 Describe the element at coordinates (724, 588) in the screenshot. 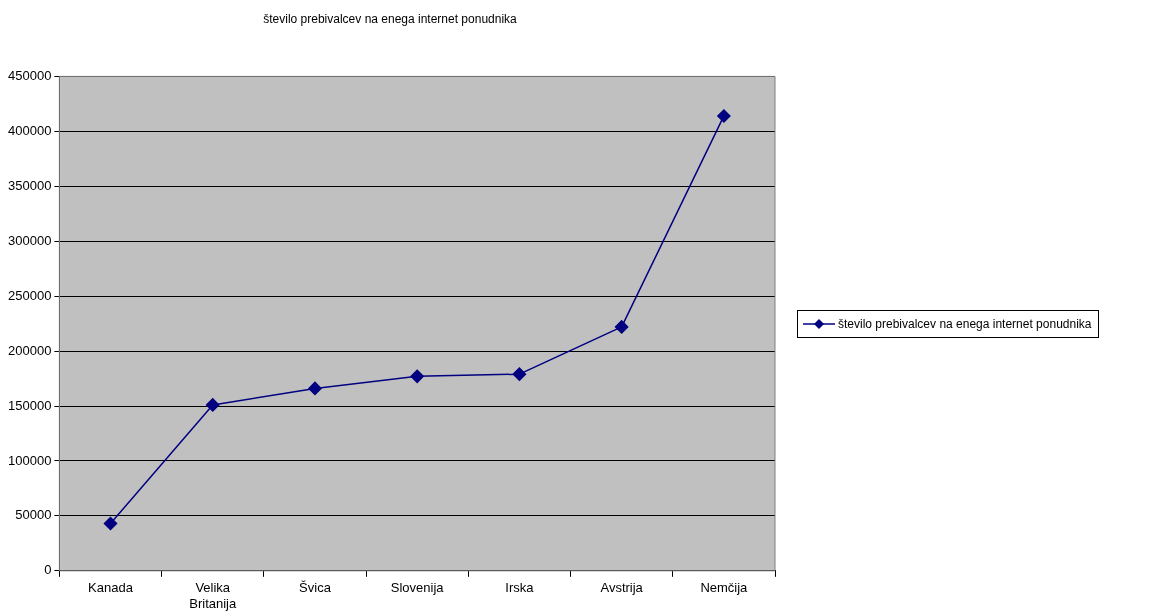

I see `x-tick-label: Nemčija` at that location.